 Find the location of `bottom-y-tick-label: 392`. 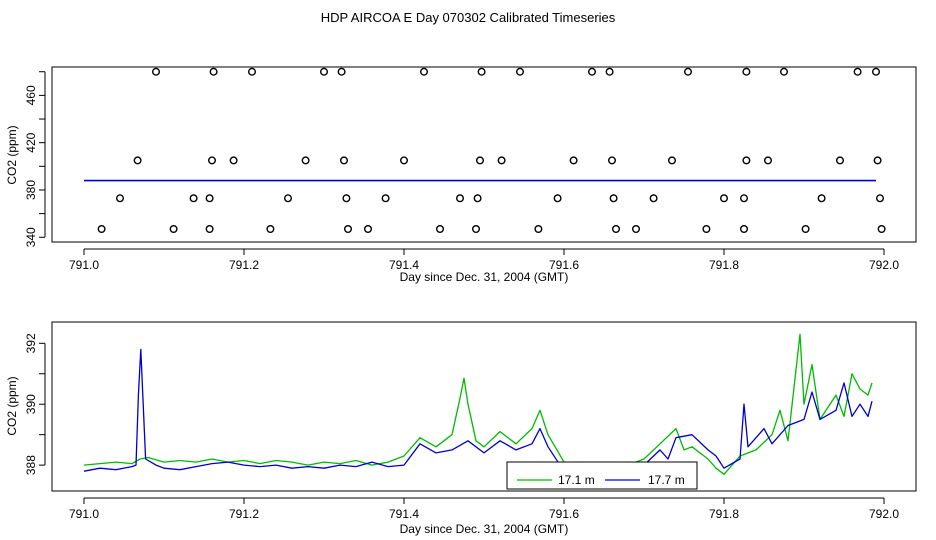

bottom-y-tick-label: 392 is located at coordinates (31, 343).